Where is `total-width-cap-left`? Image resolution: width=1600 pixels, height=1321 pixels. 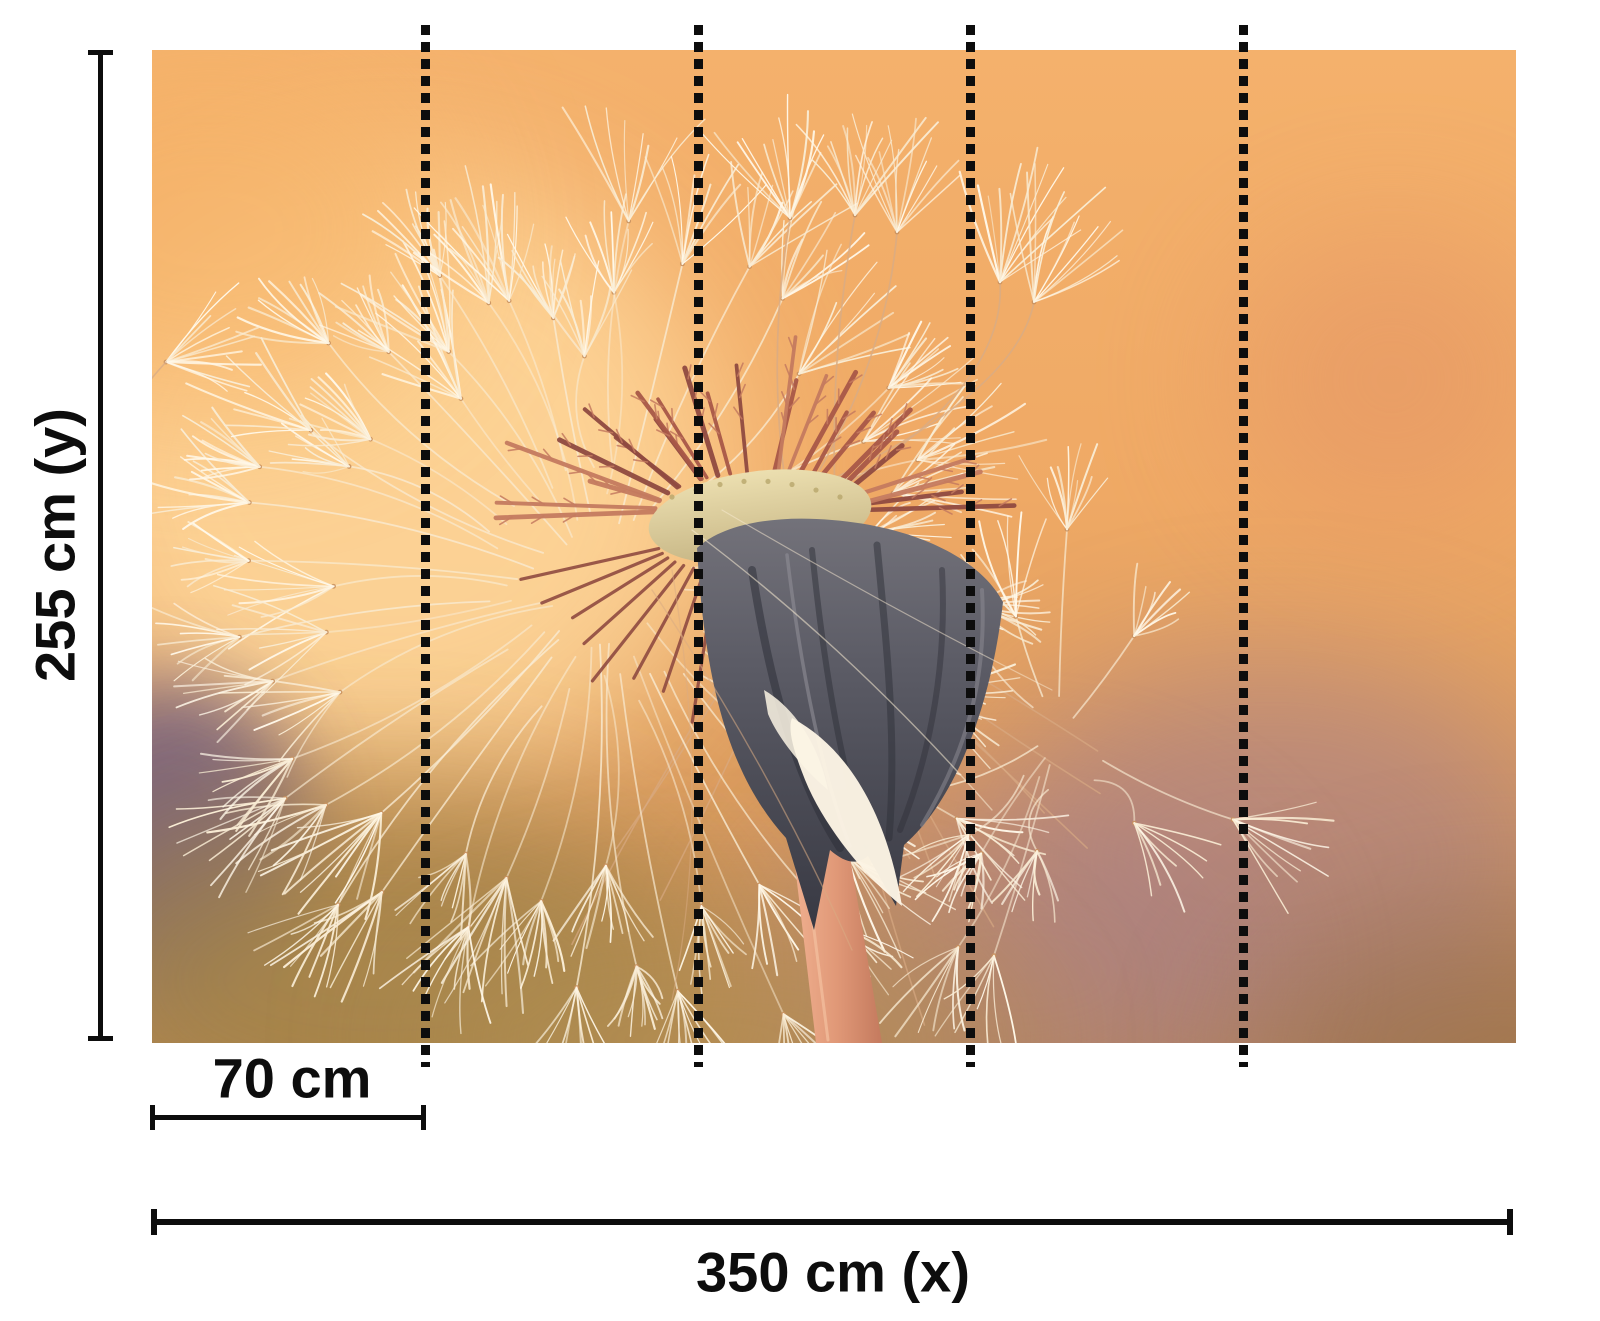
total-width-cap-left is located at coordinates (154, 1222).